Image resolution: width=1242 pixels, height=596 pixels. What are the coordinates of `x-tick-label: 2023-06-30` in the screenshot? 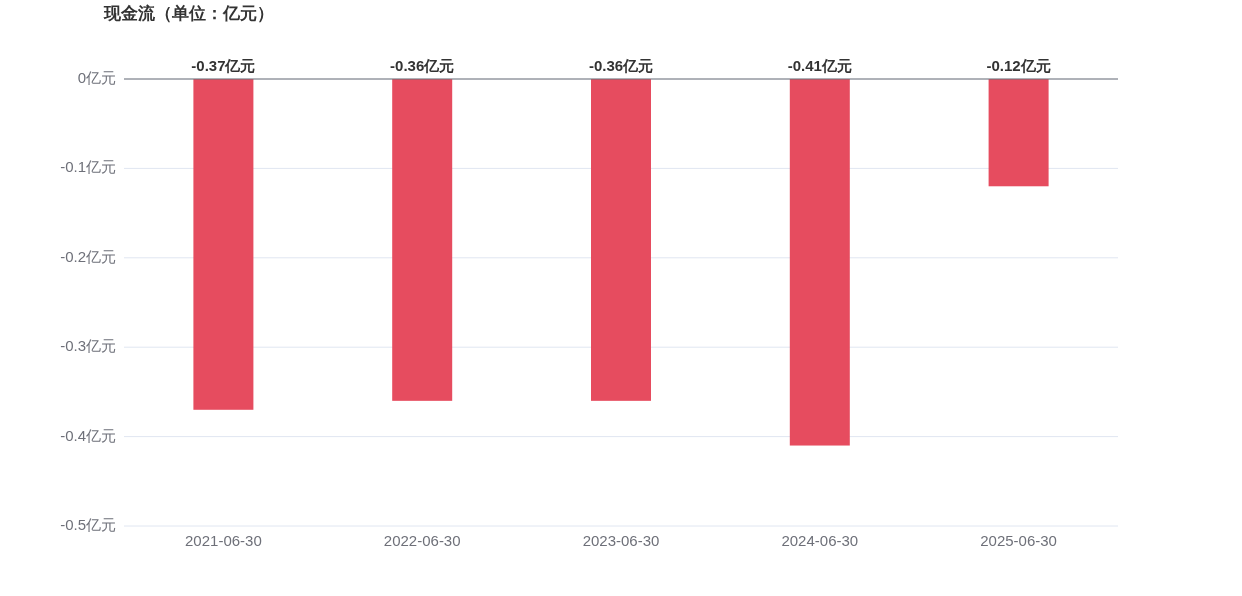 It's located at (621, 540).